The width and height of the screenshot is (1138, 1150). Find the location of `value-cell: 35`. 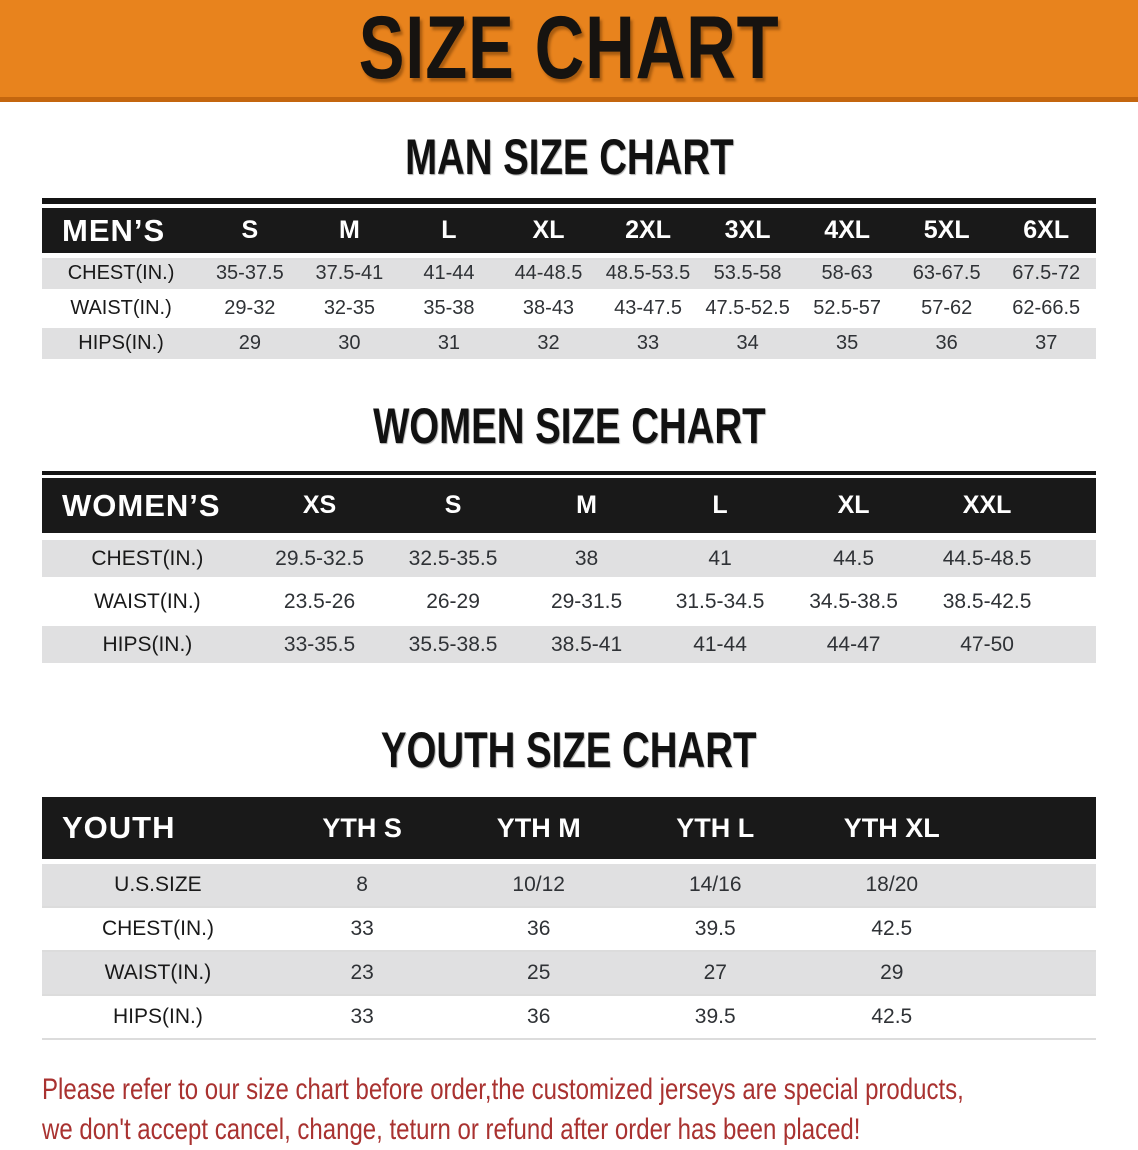

value-cell: 35 is located at coordinates (847, 343).